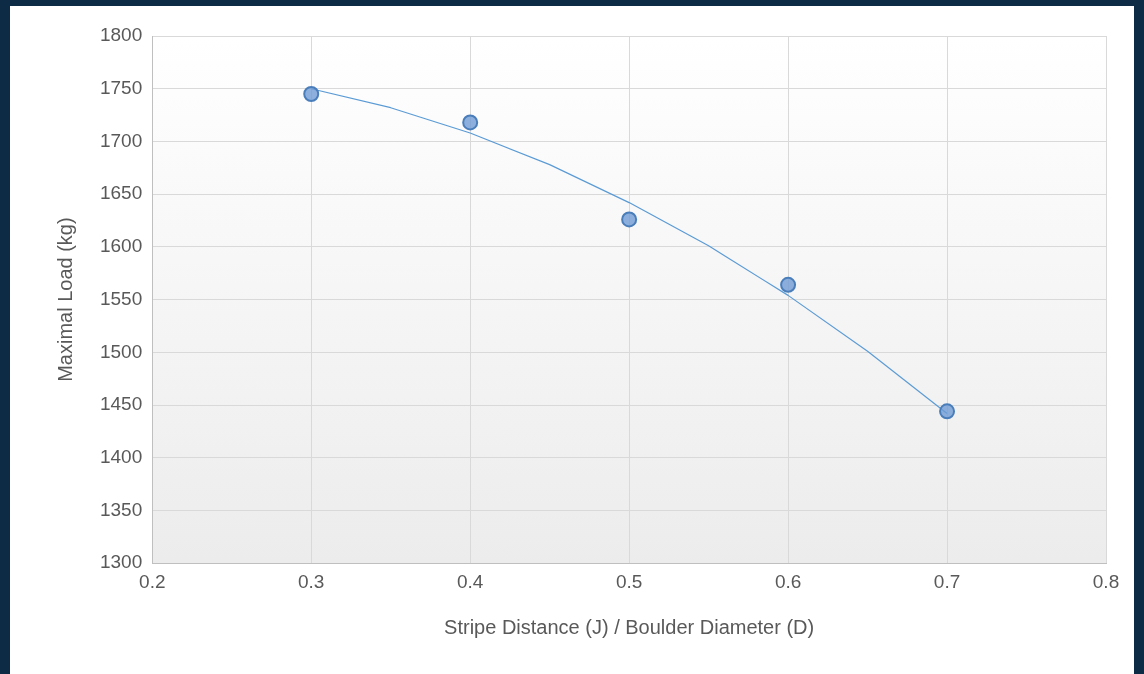  Describe the element at coordinates (121, 246) in the screenshot. I see `y-tick-label: 1600` at that location.